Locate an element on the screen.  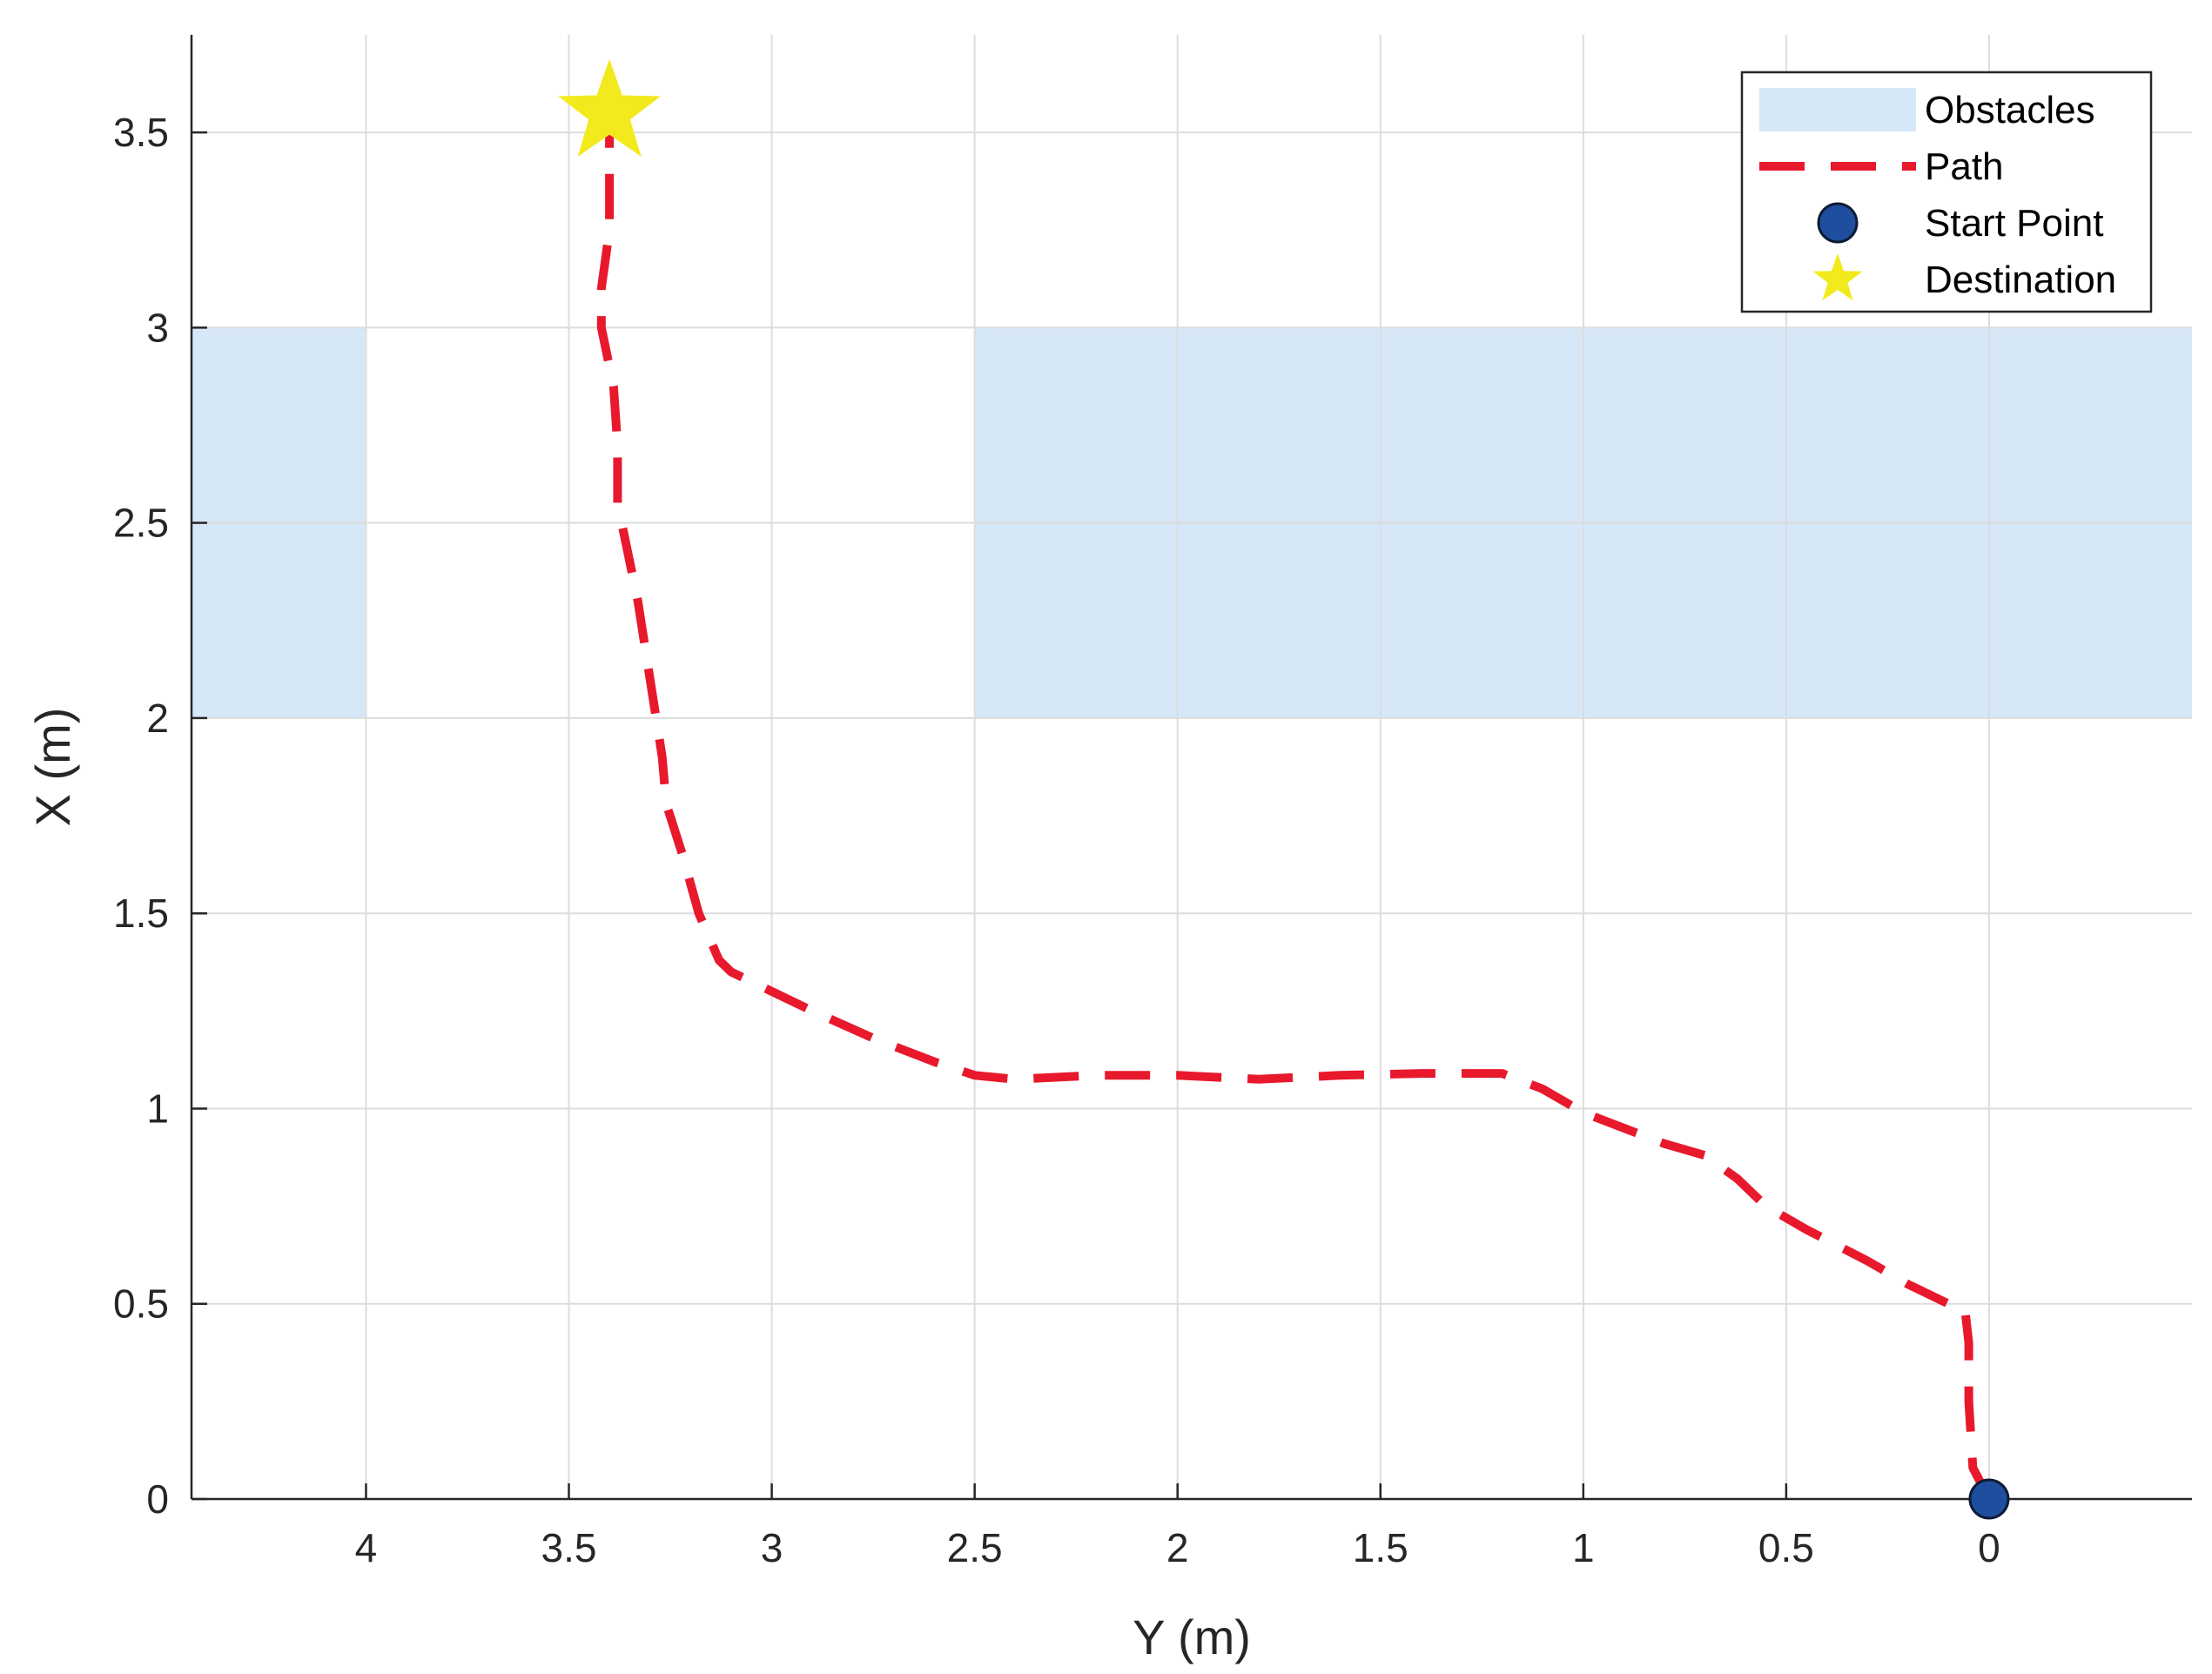
destination-marker is located at coordinates (610, 107).